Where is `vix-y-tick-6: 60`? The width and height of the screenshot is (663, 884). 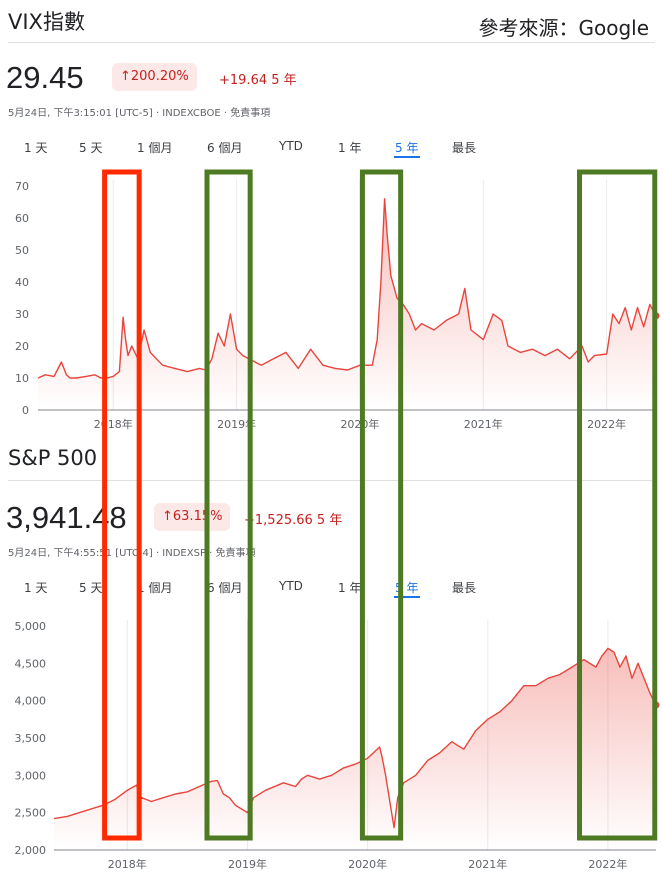
vix-y-tick-6: 60 is located at coordinates (22, 218).